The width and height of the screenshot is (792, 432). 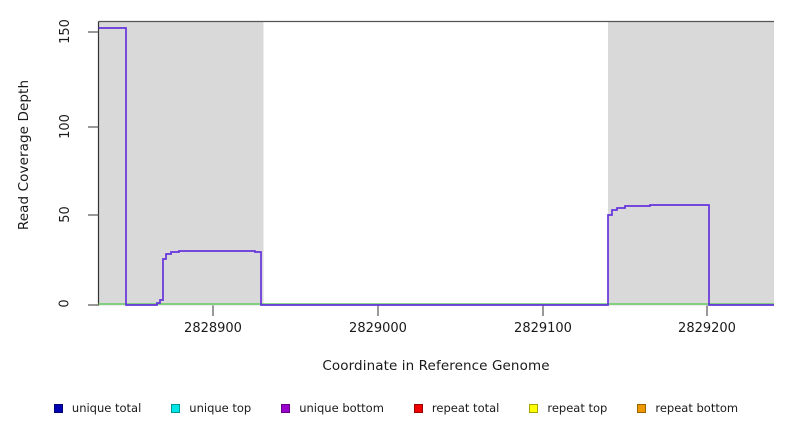 What do you see at coordinates (220, 408) in the screenshot?
I see `legend-label: unique top` at bounding box center [220, 408].